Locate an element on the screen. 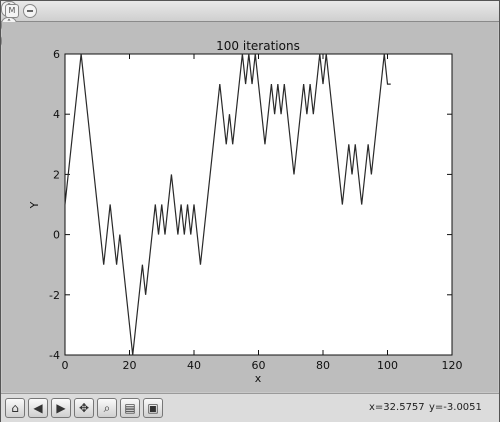 This screenshot has width=500, height=422. window-menu-icon is located at coordinates (30, 11).